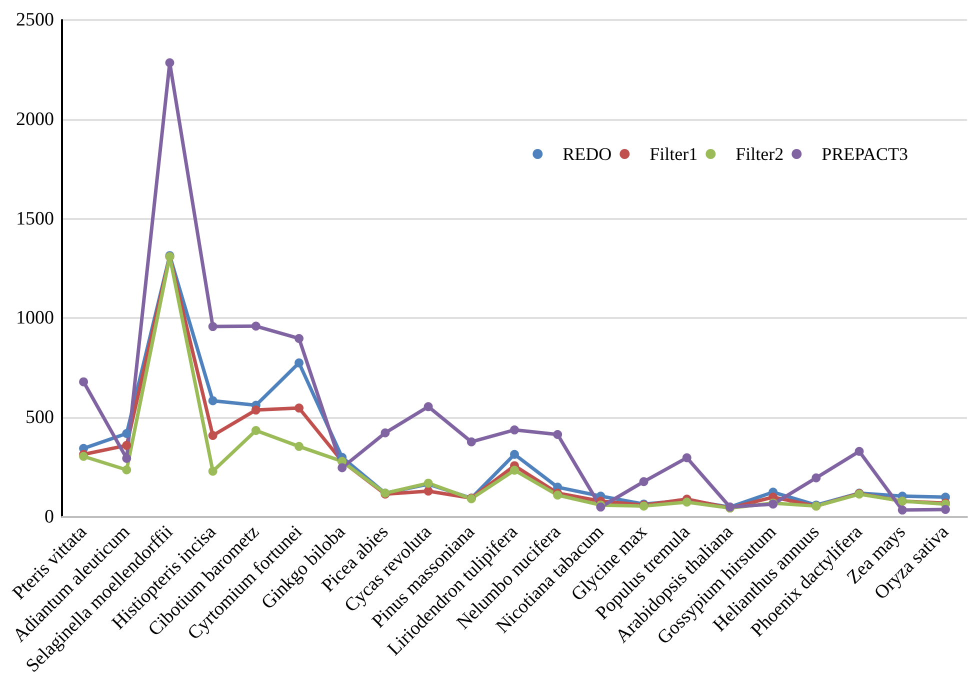 The width and height of the screenshot is (973, 699). I want to click on y-tick-label: 2000, so click(35, 119).